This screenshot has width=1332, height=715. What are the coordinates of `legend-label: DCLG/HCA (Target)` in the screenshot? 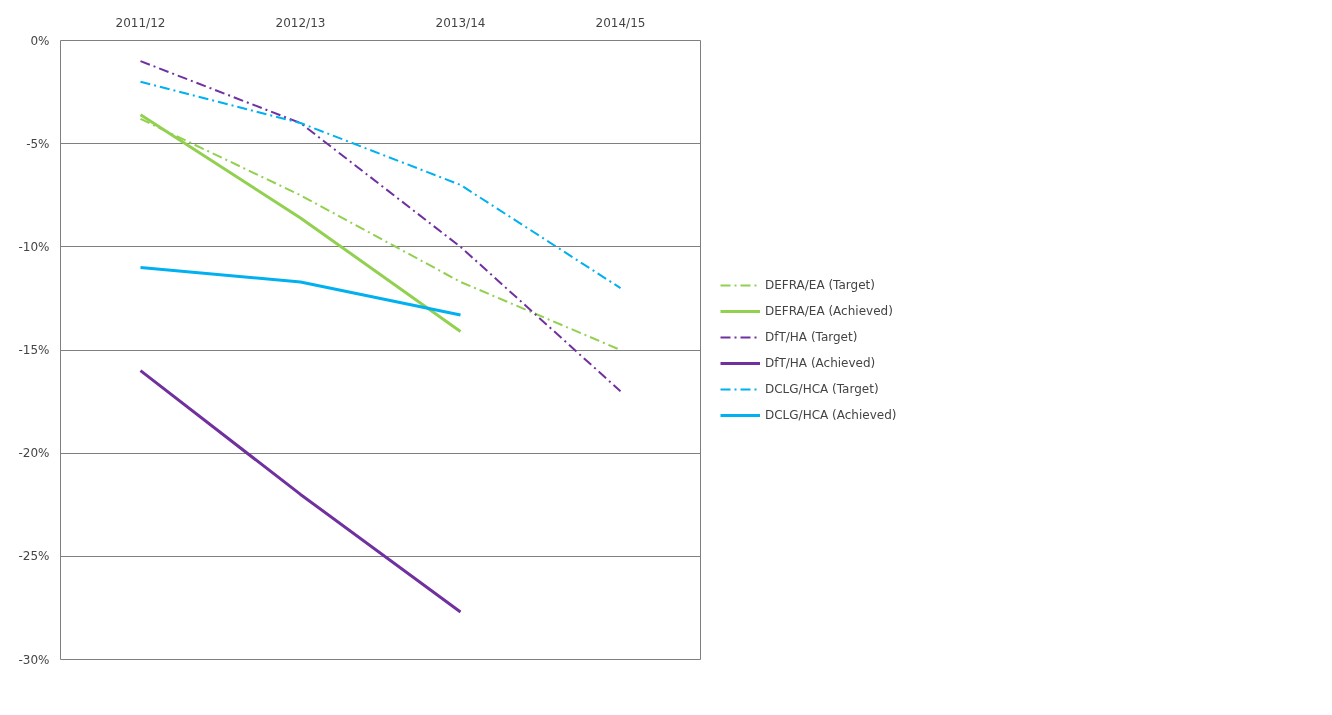 It's located at (822, 388).